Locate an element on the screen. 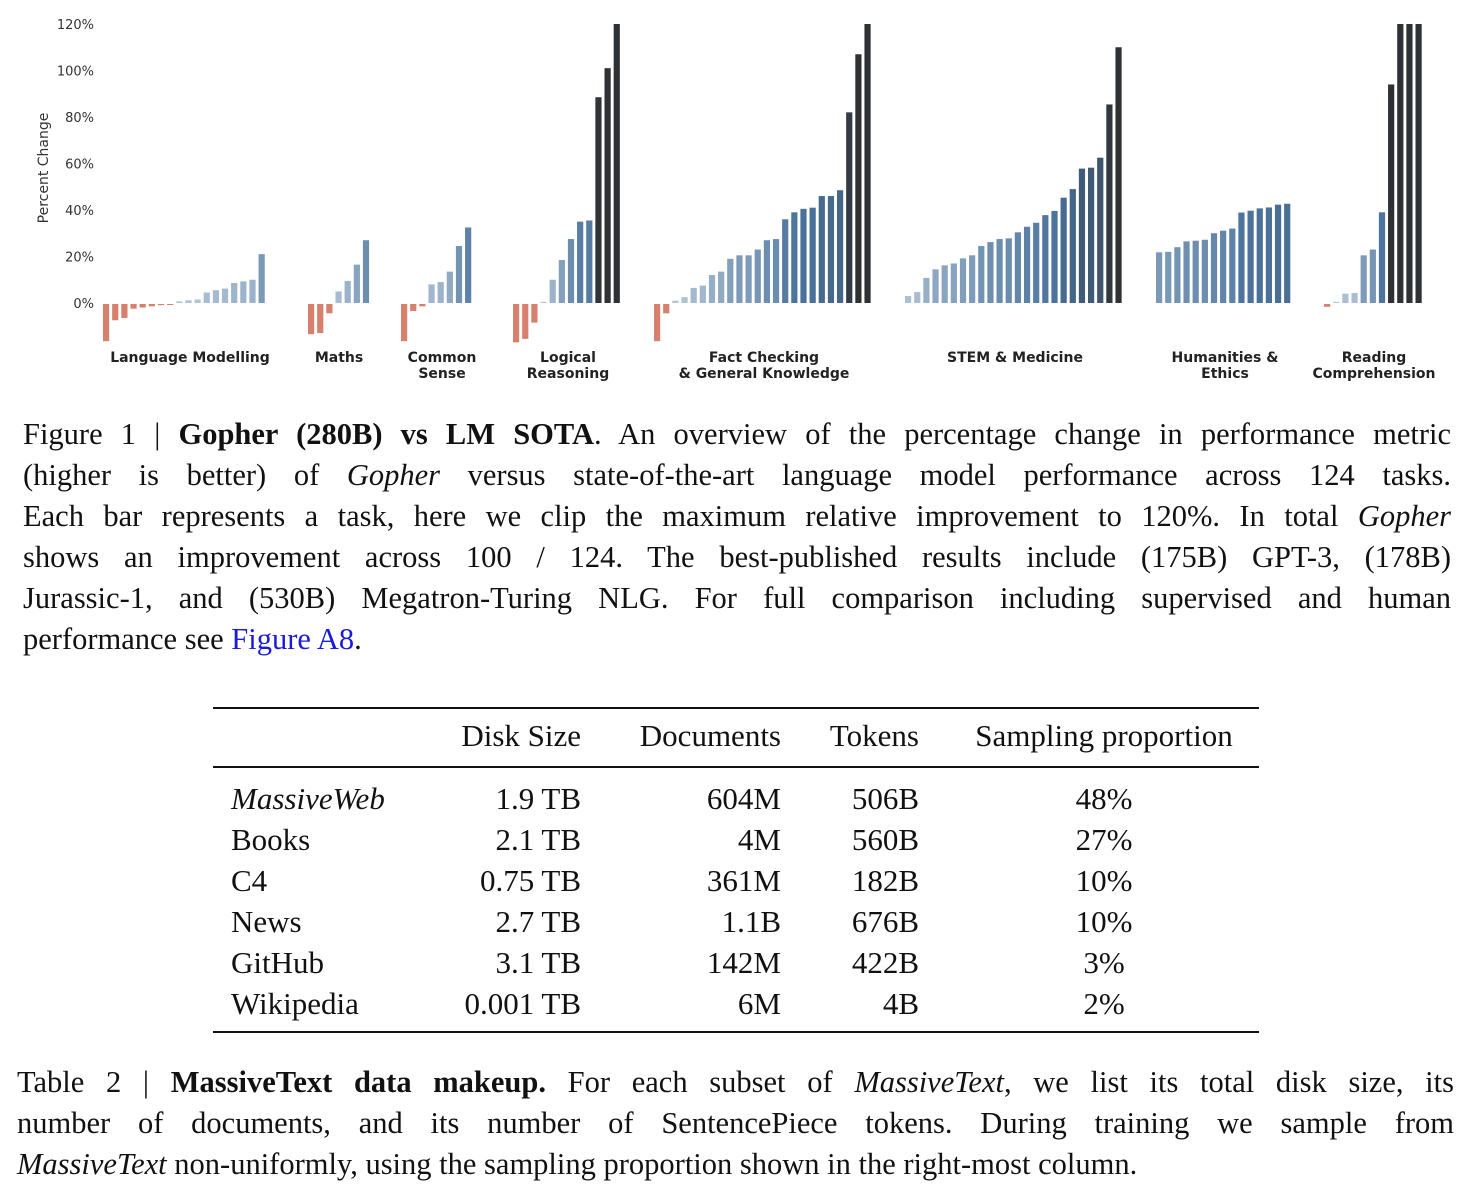 The image size is (1470, 1200). caption-text: Figure 1 | is located at coordinates (101, 434).